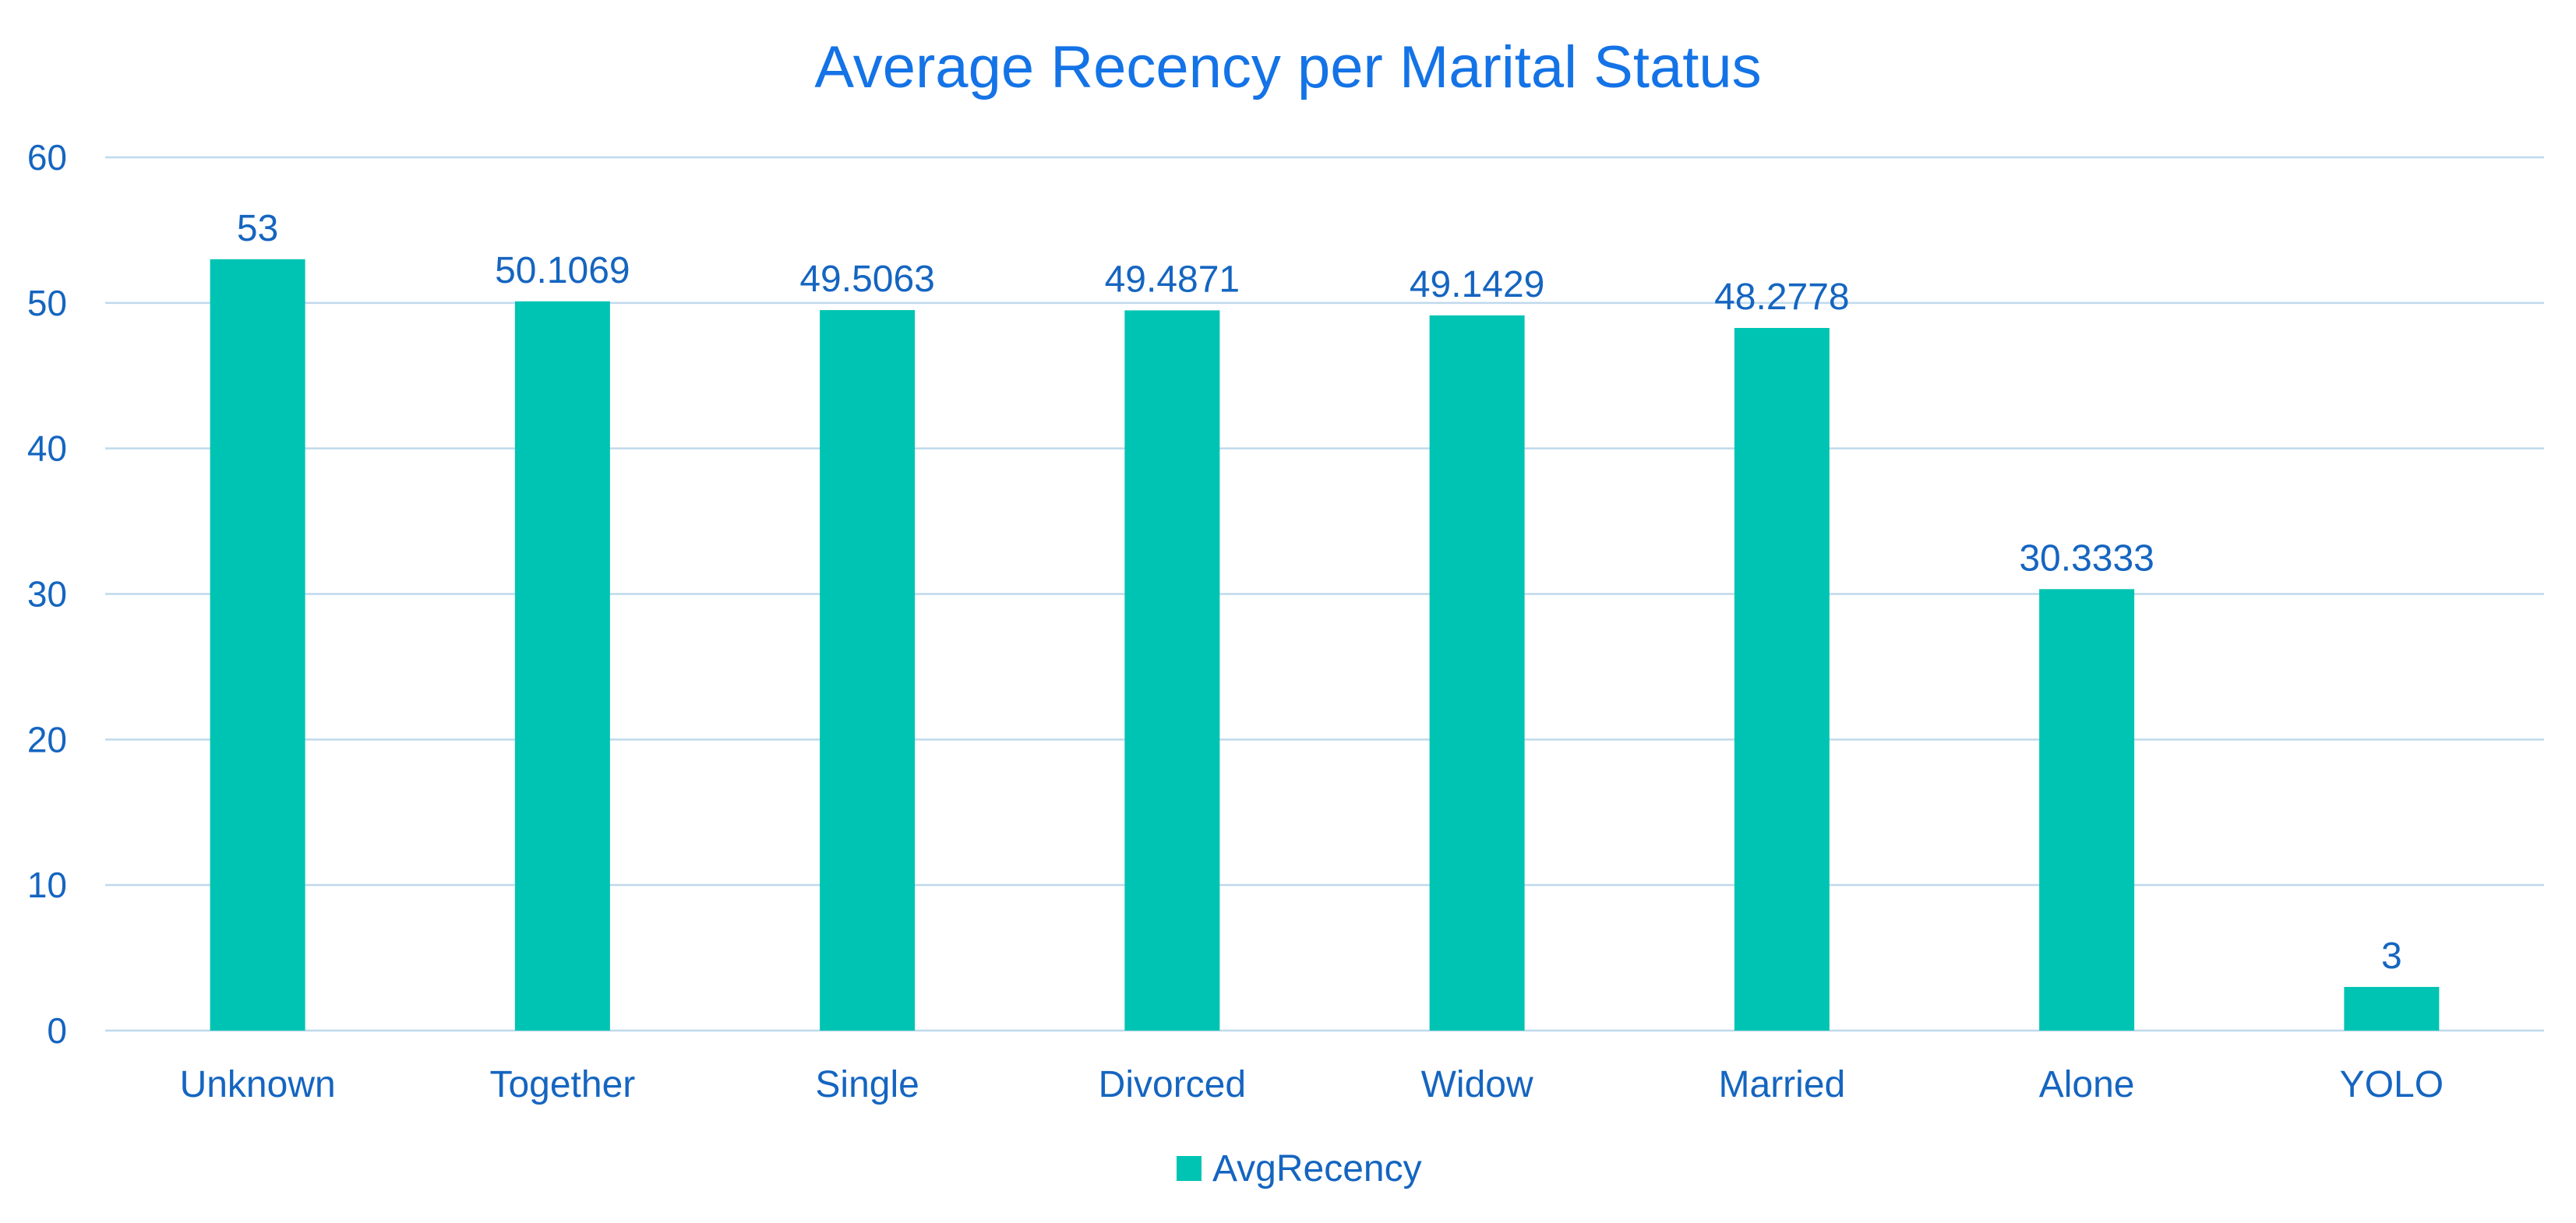  Describe the element at coordinates (258, 1085) in the screenshot. I see `x-category-label-unknown: Unknown` at that location.